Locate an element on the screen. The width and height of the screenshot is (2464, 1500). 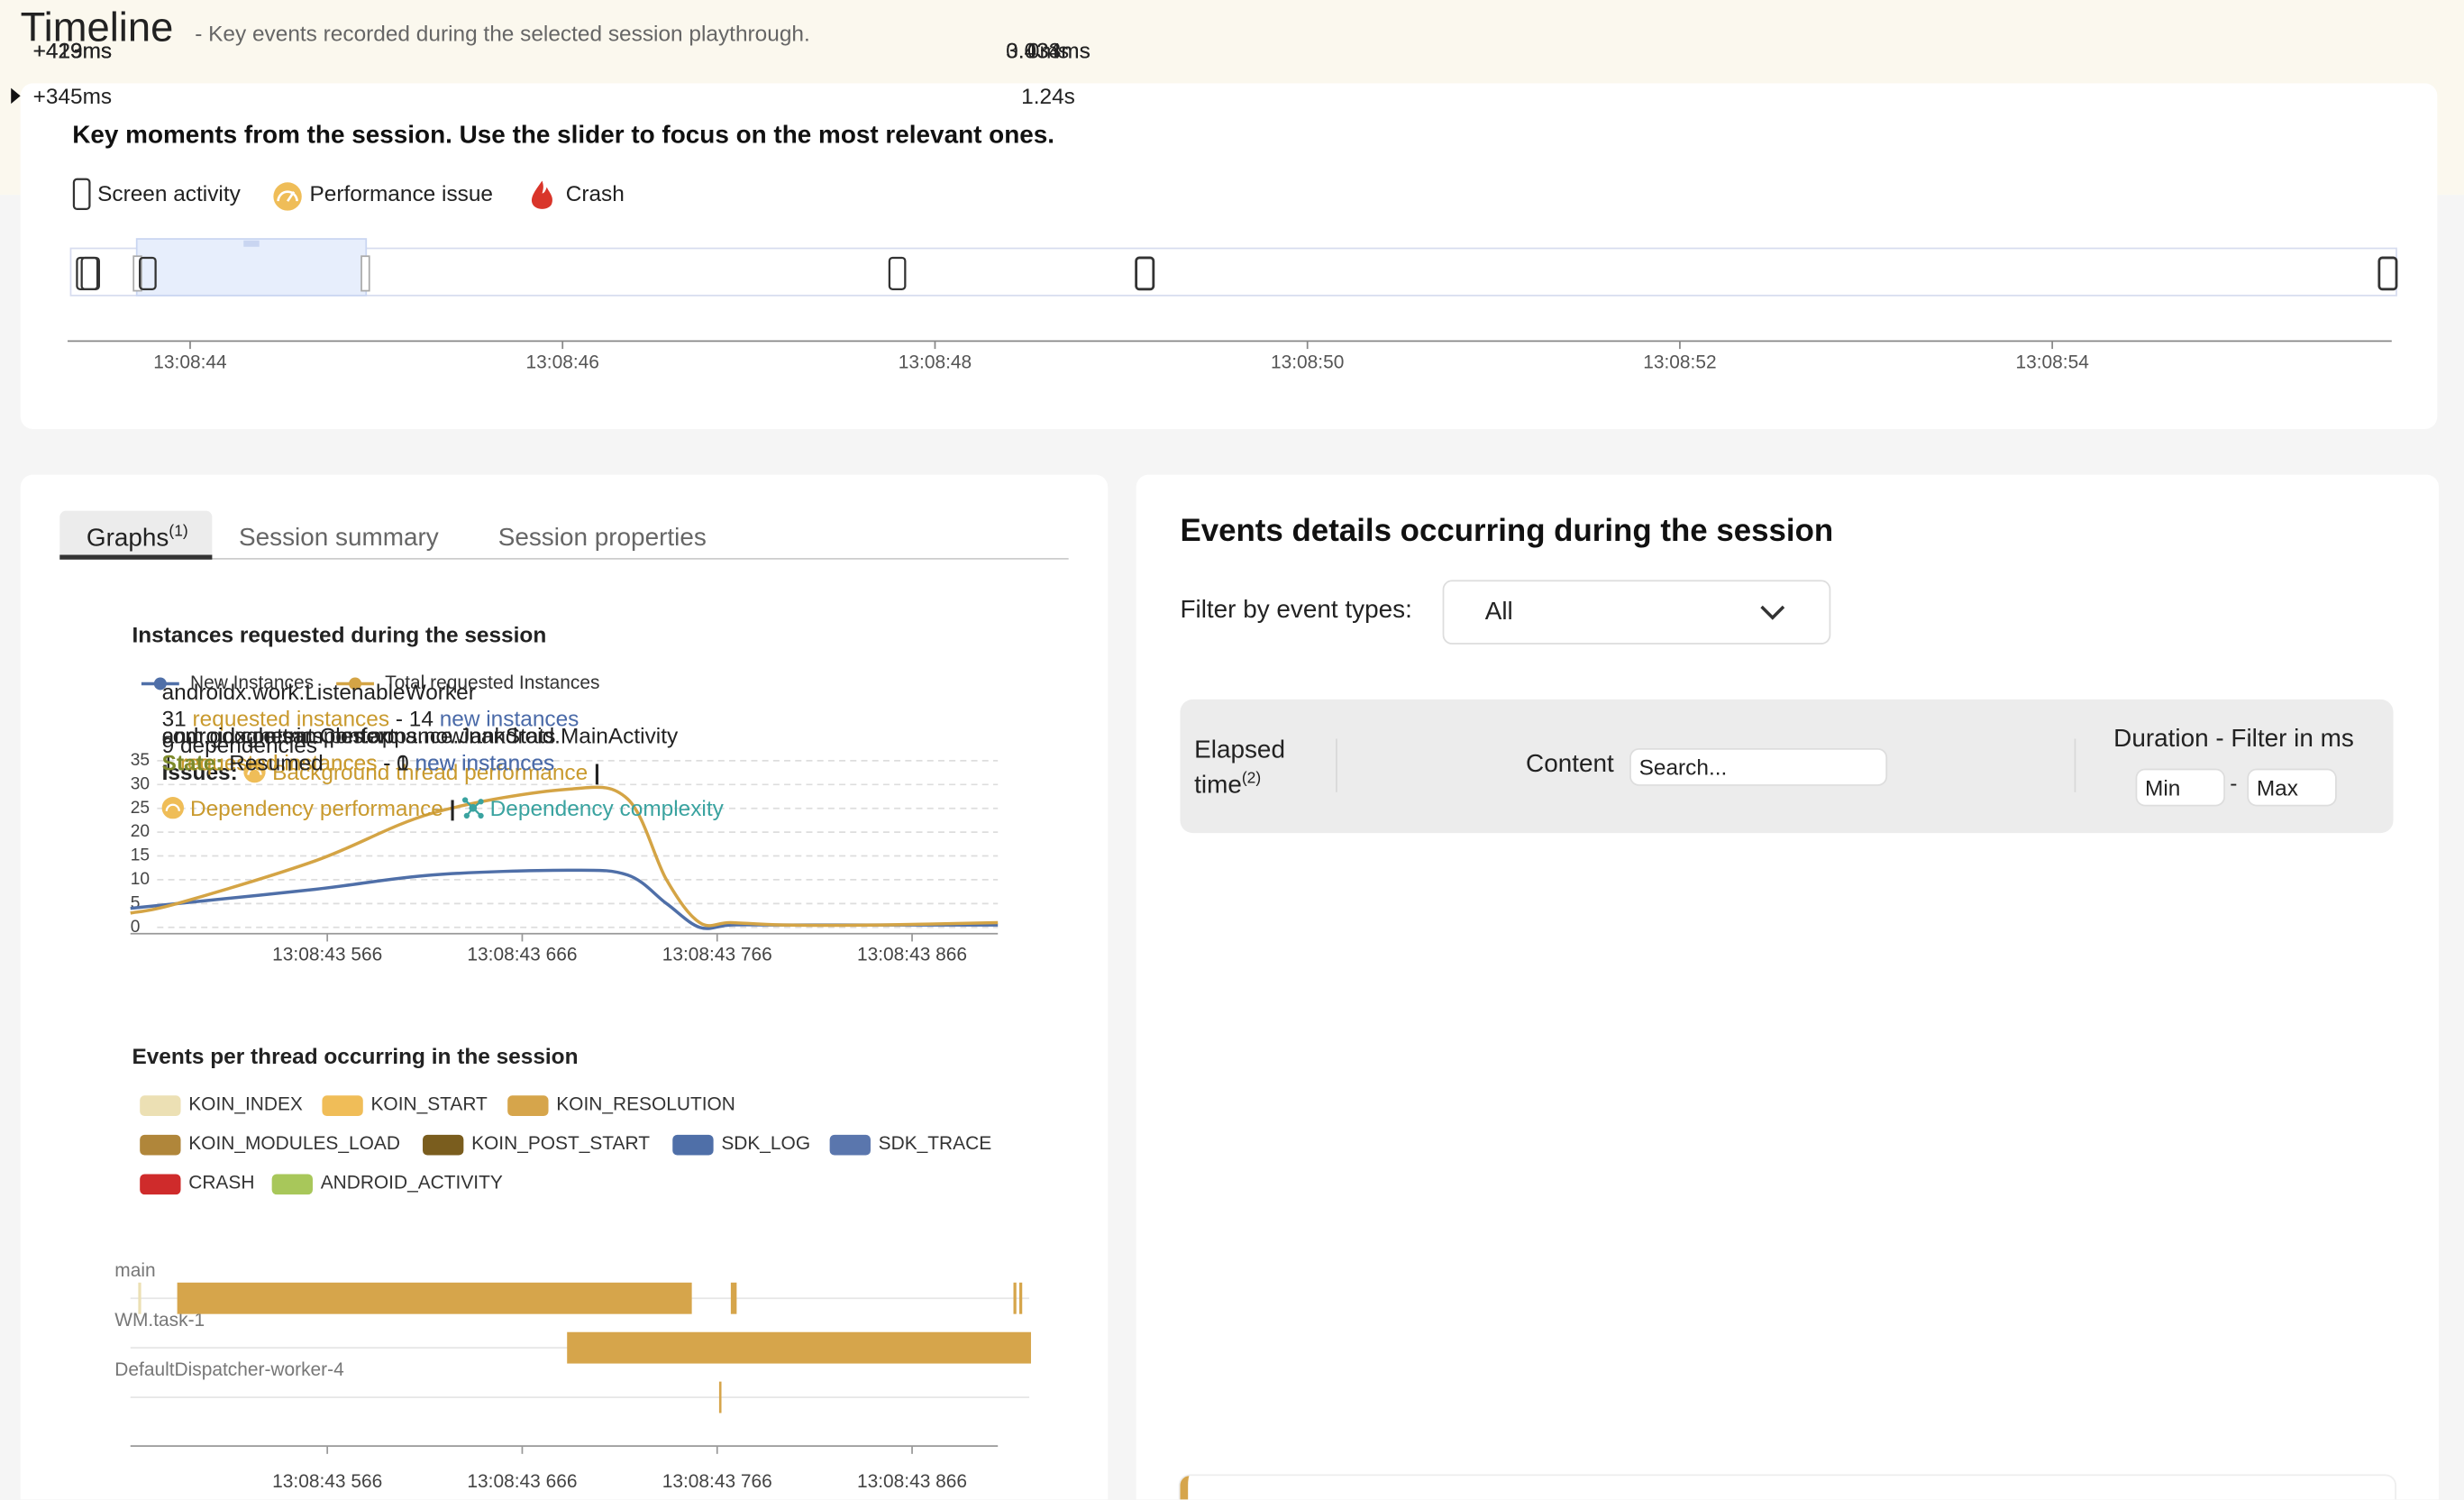
legend-label: CRASH is located at coordinates (221, 1182).